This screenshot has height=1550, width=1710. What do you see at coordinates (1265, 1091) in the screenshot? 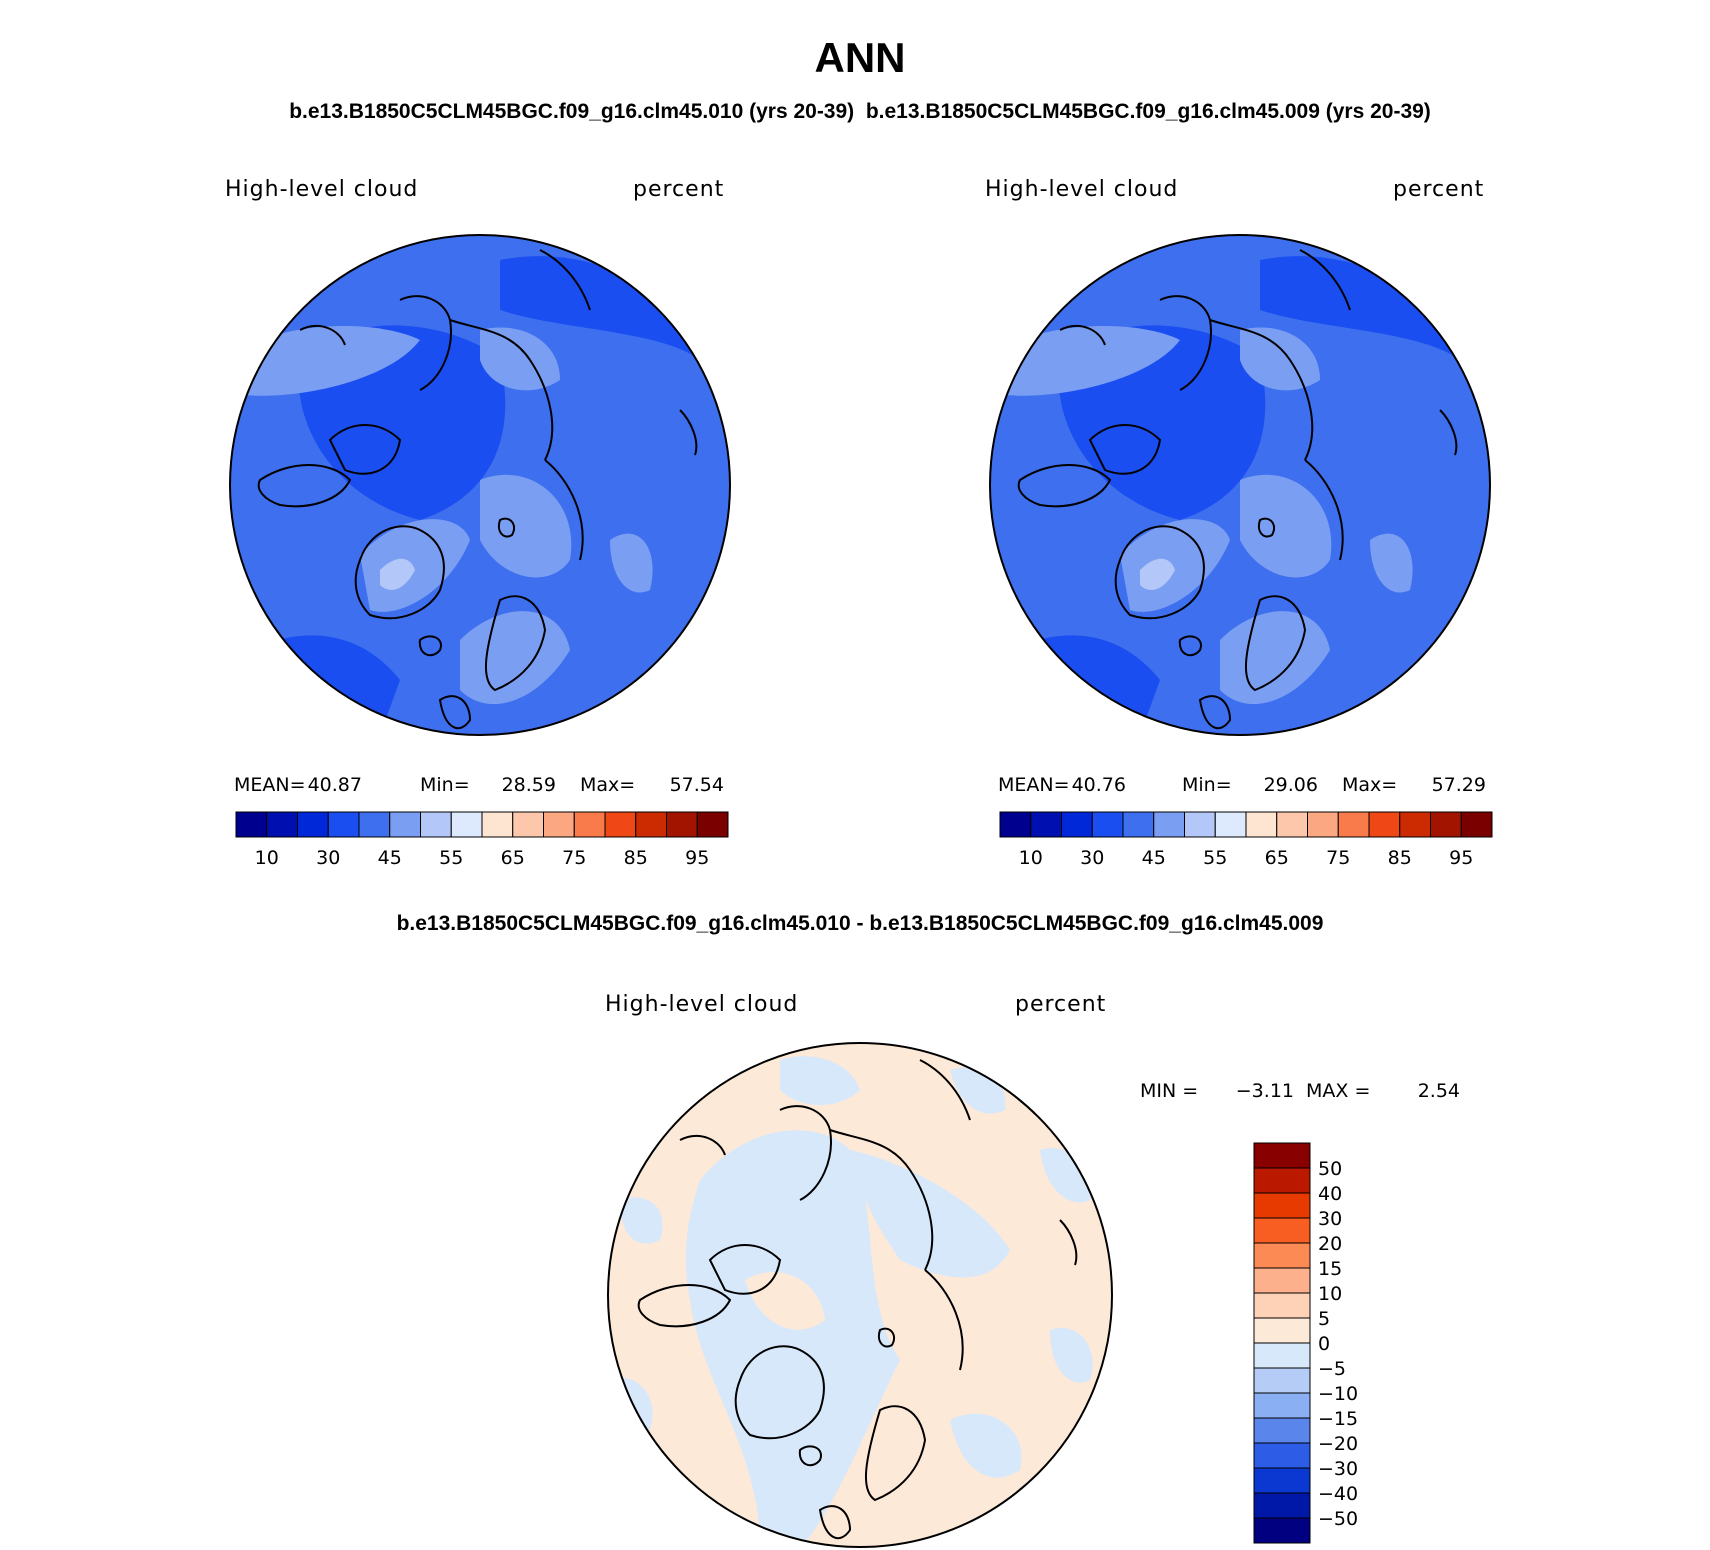
I see `stat-min-value: −3.11` at bounding box center [1265, 1091].